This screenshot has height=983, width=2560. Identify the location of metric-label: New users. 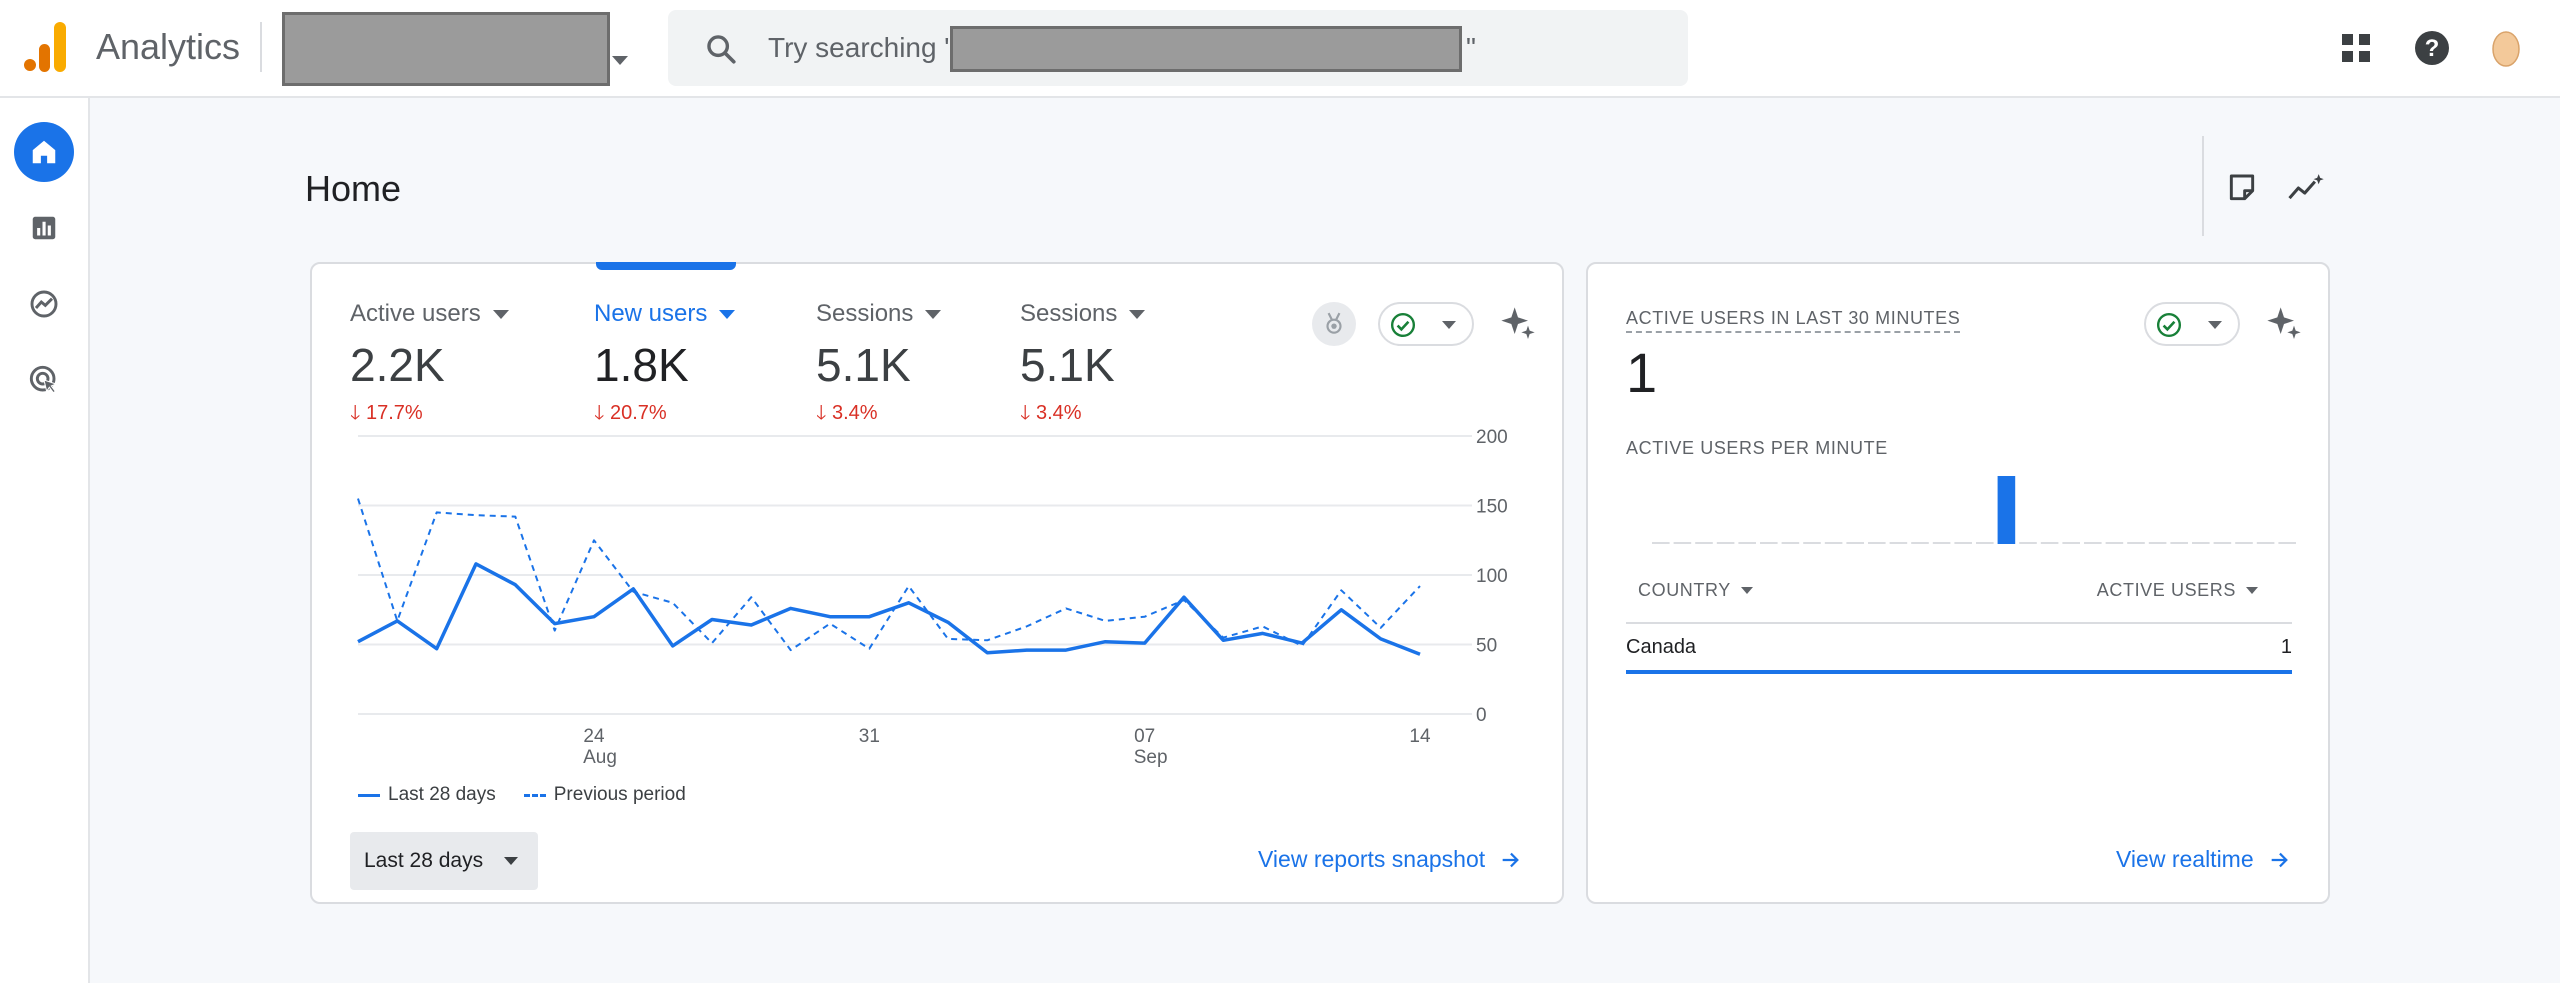
(651, 313).